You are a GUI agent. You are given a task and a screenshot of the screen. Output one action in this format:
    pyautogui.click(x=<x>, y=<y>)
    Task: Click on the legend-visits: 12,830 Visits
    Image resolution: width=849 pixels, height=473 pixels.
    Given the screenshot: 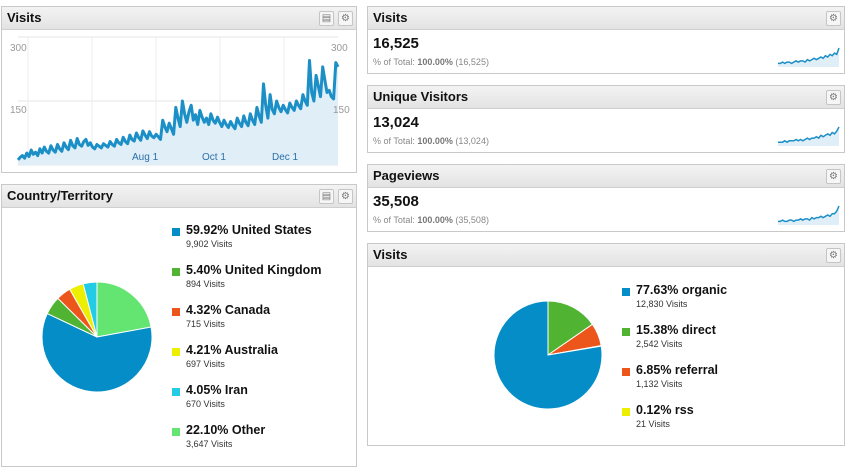 What is the action you would take?
    pyautogui.click(x=662, y=304)
    